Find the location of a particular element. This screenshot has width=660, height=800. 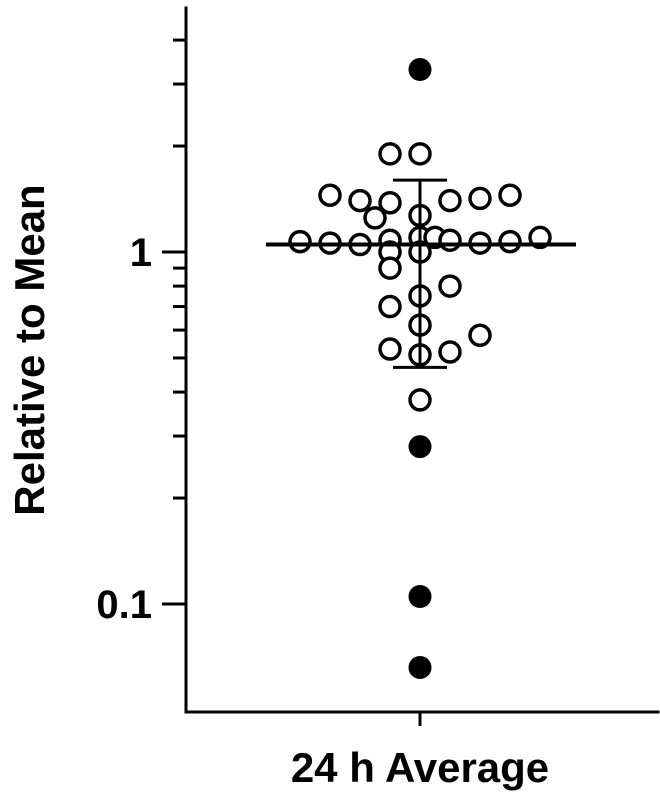

y-tick-label: 1 is located at coordinates (141, 253).